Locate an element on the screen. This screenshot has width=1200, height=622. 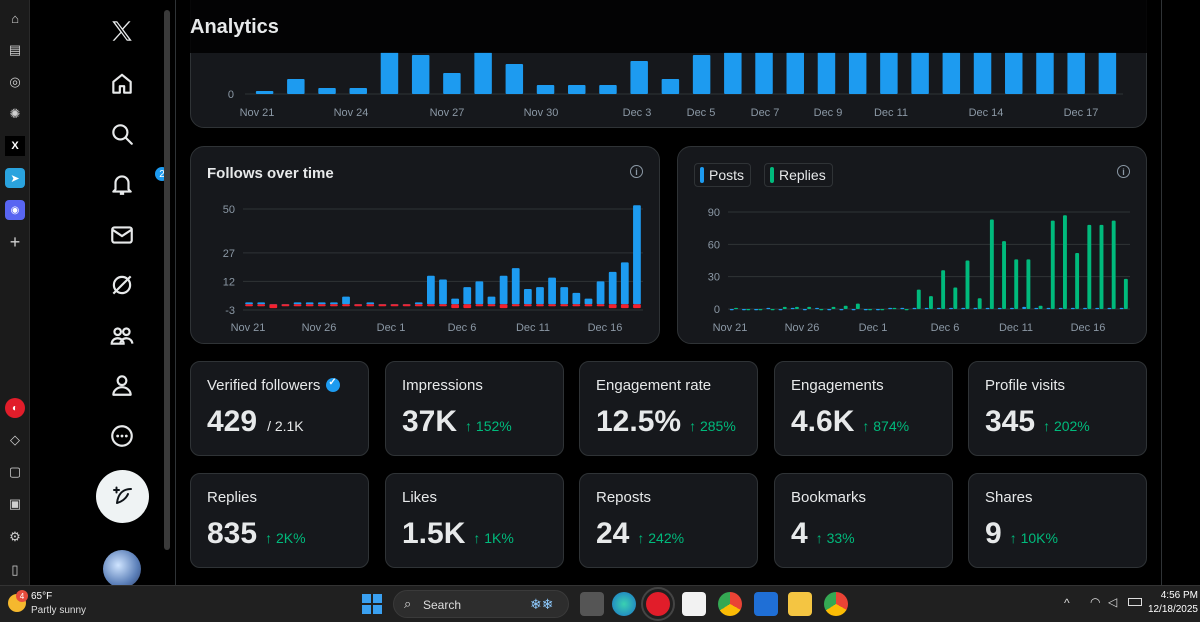
news-icon: ▤ is located at coordinates (15, 49).